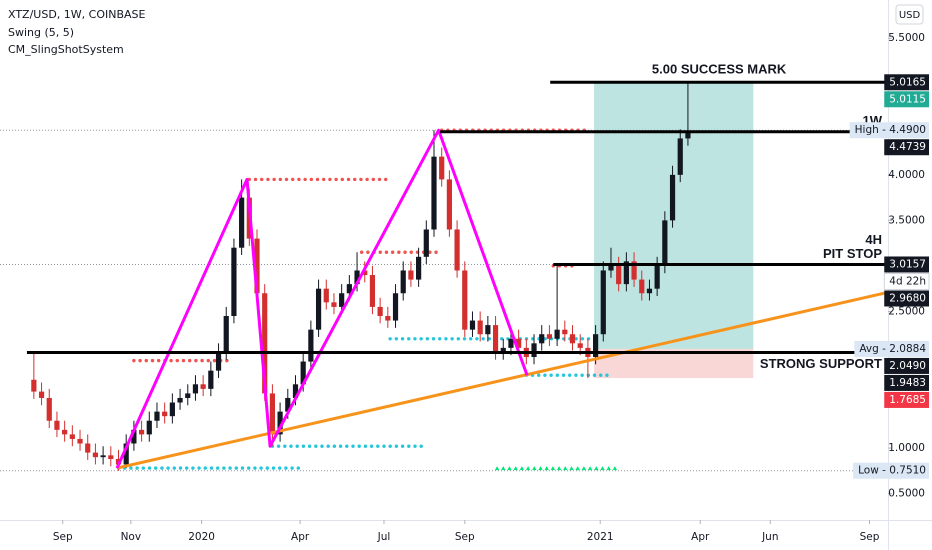  I want to click on price-label: High - 4.4900, so click(890, 130).